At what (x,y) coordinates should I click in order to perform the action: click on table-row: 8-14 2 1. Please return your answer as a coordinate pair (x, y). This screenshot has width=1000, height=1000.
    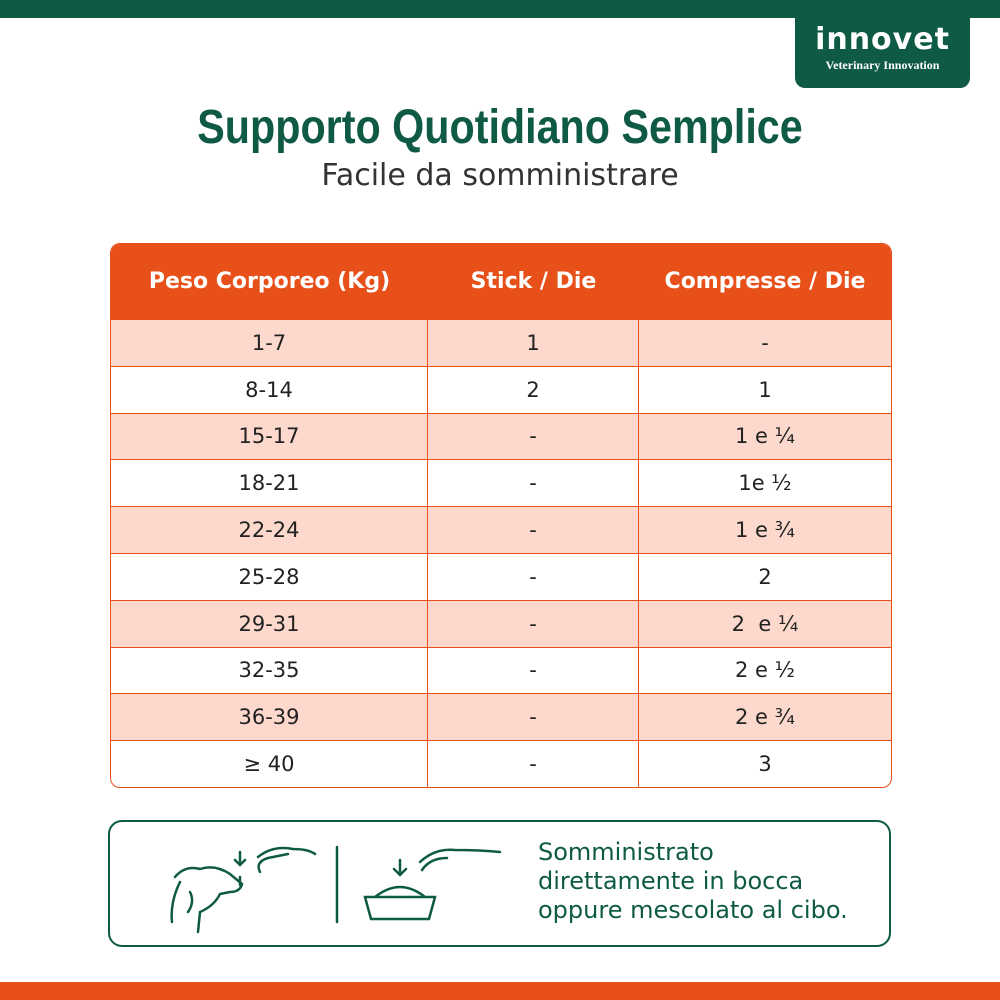
    Looking at the image, I should click on (501, 389).